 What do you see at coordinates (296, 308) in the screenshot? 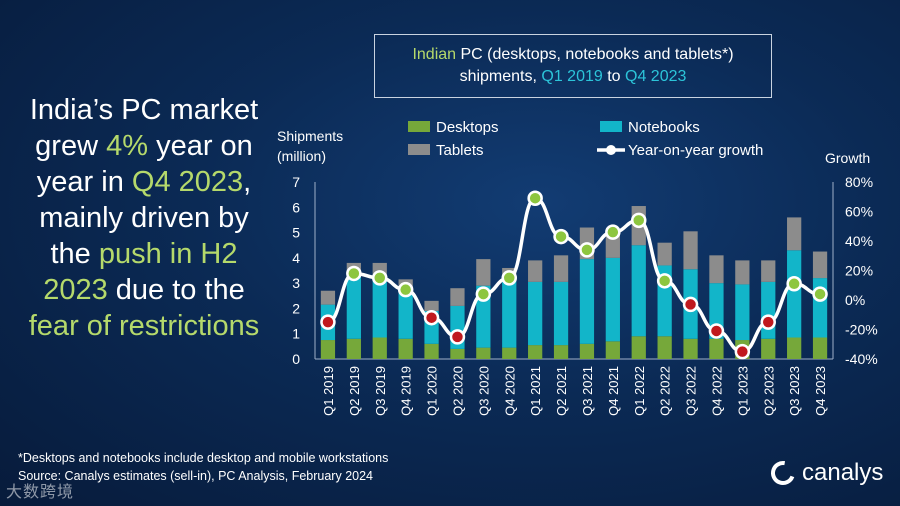
I see `y-tick-label: 2` at bounding box center [296, 308].